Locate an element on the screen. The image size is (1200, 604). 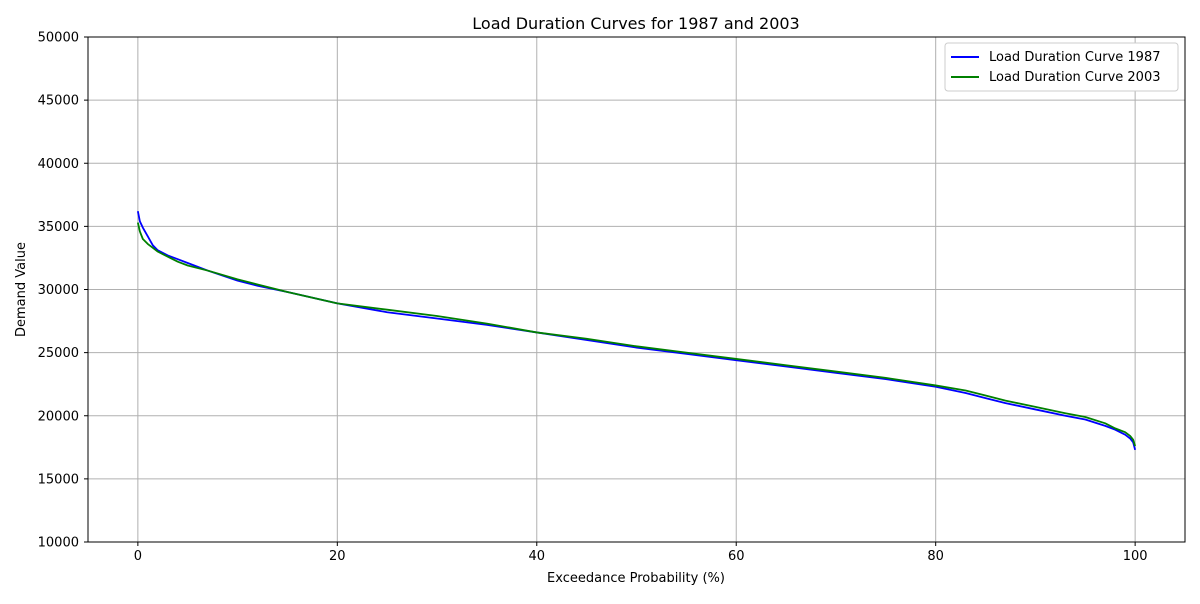
x-tick-label: 60 is located at coordinates (736, 556).